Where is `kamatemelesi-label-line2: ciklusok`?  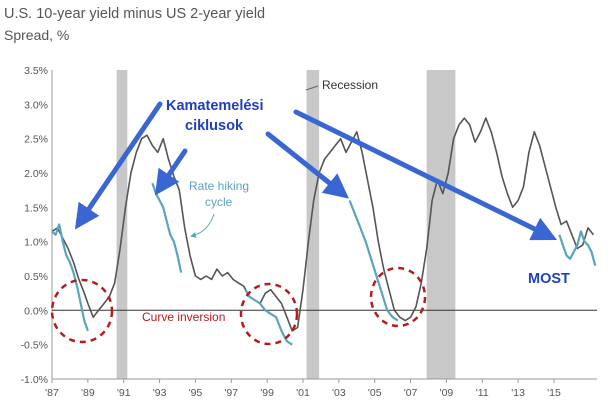 kamatemelesi-label-line2: ciklusok is located at coordinates (214, 126).